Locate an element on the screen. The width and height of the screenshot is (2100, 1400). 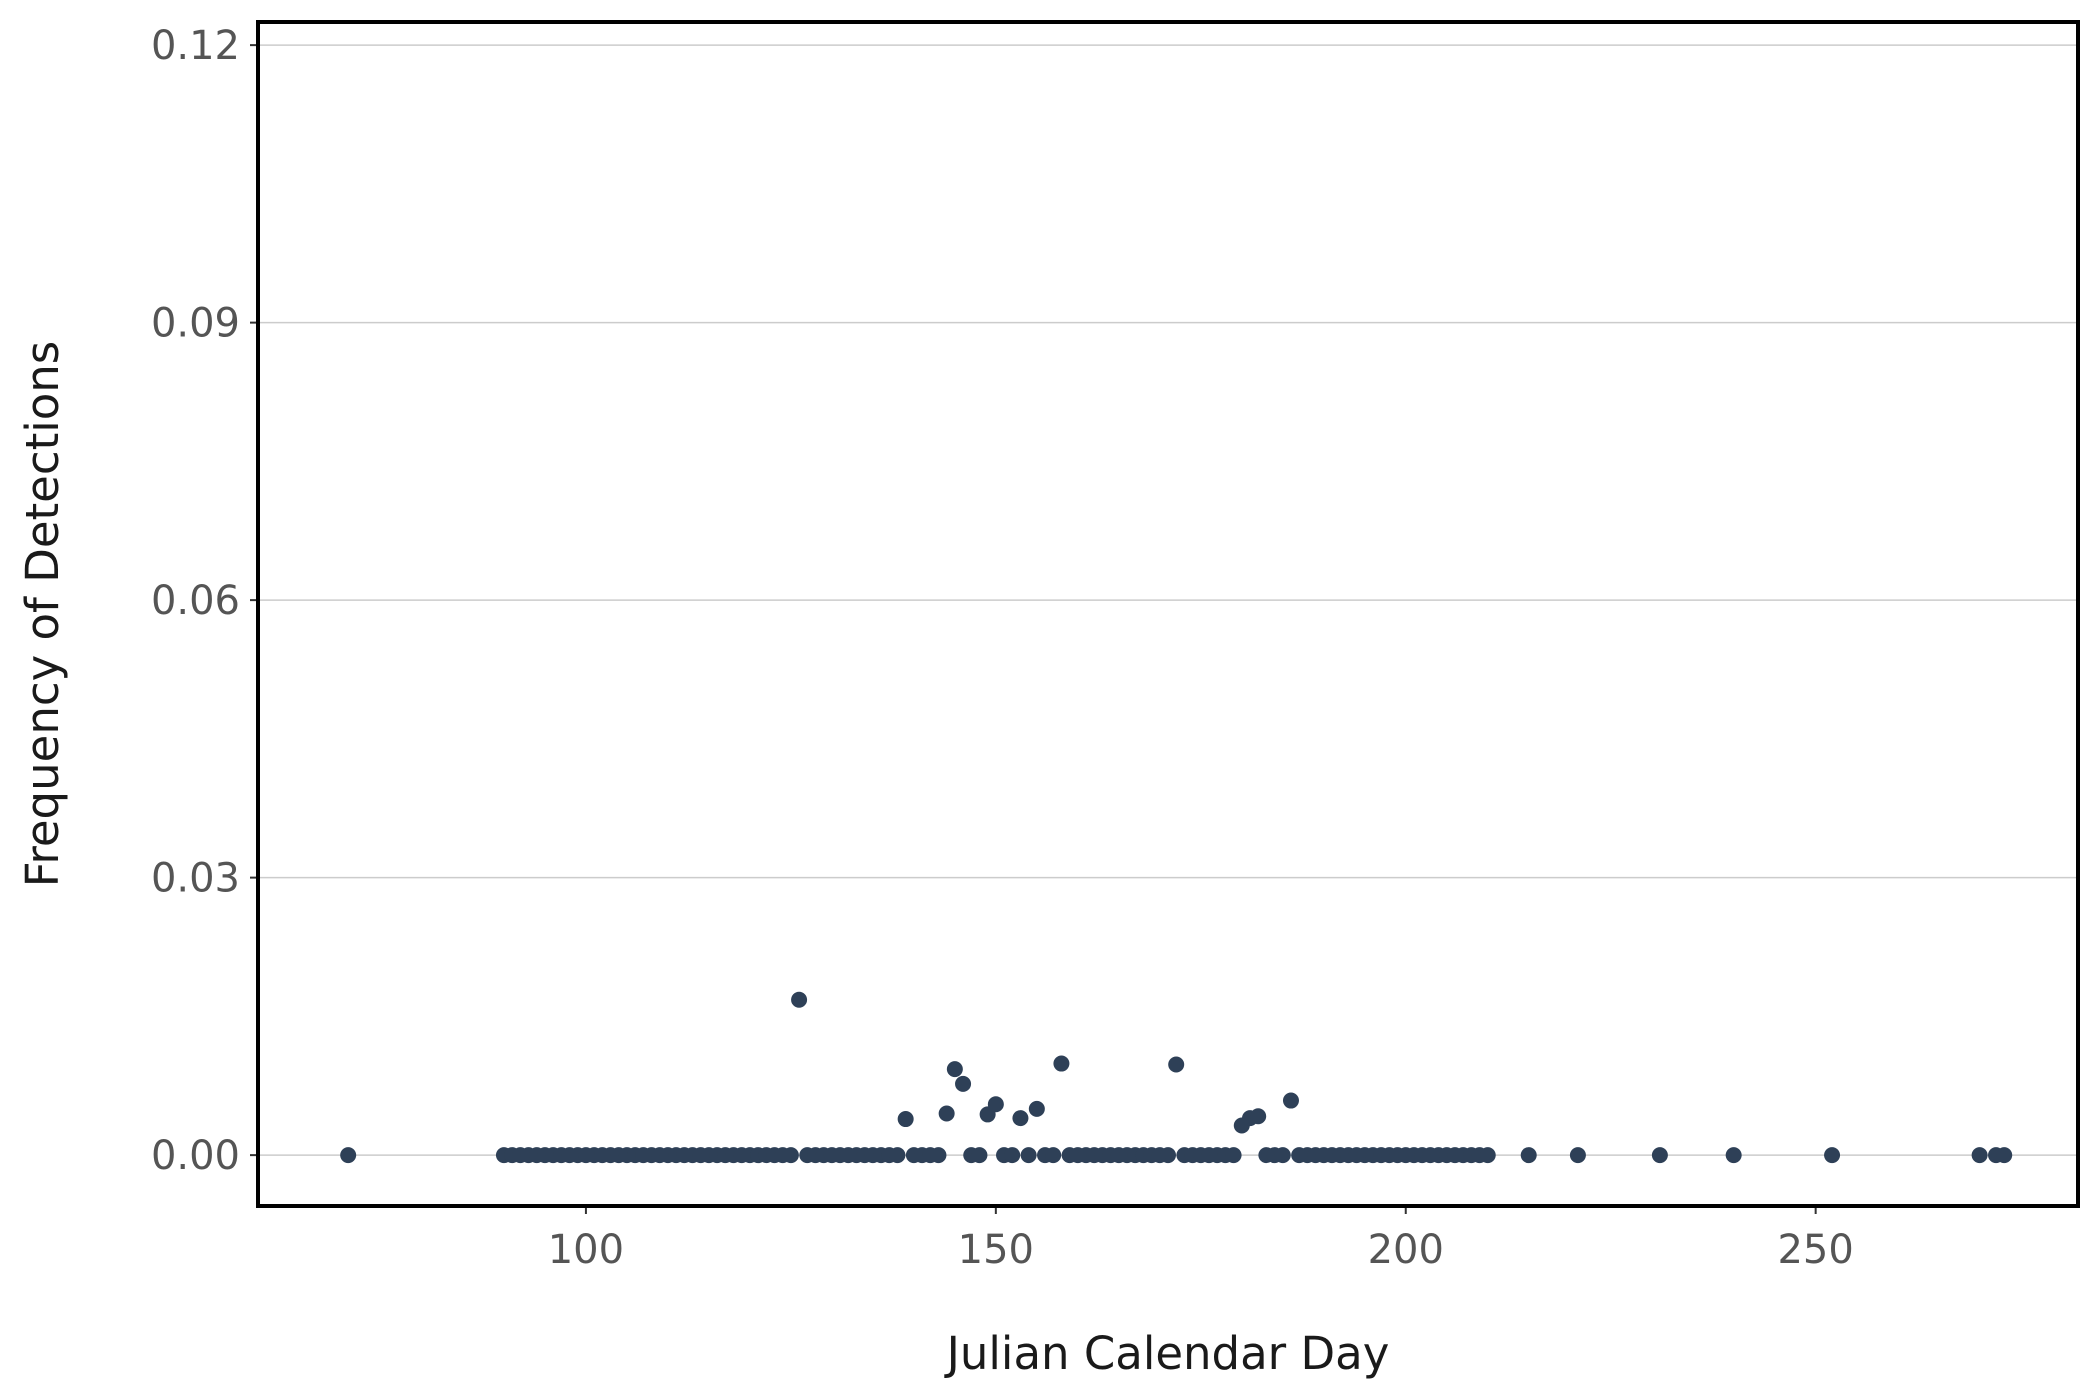
y-tick-label: 0.12 is located at coordinates (195, 46).